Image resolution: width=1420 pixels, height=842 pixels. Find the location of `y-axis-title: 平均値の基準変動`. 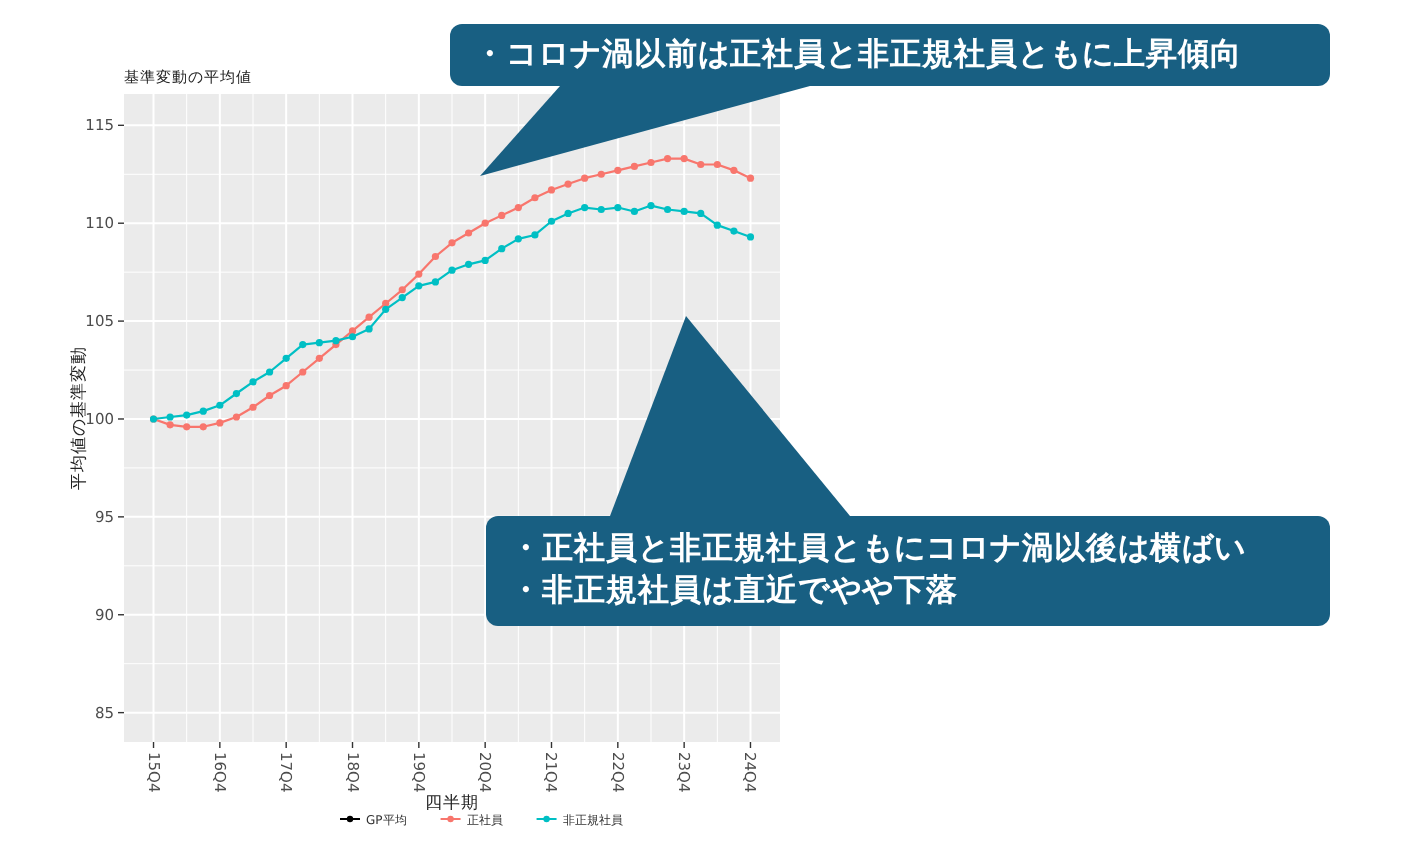

y-axis-title: 平均値の基準変動 is located at coordinates (79, 418).